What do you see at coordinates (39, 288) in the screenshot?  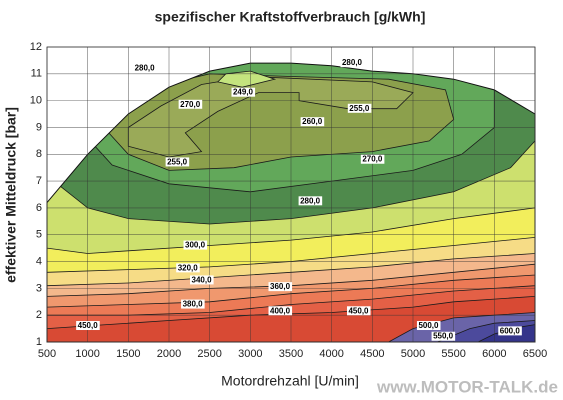 I see `y-tick-label: 3` at bounding box center [39, 288].